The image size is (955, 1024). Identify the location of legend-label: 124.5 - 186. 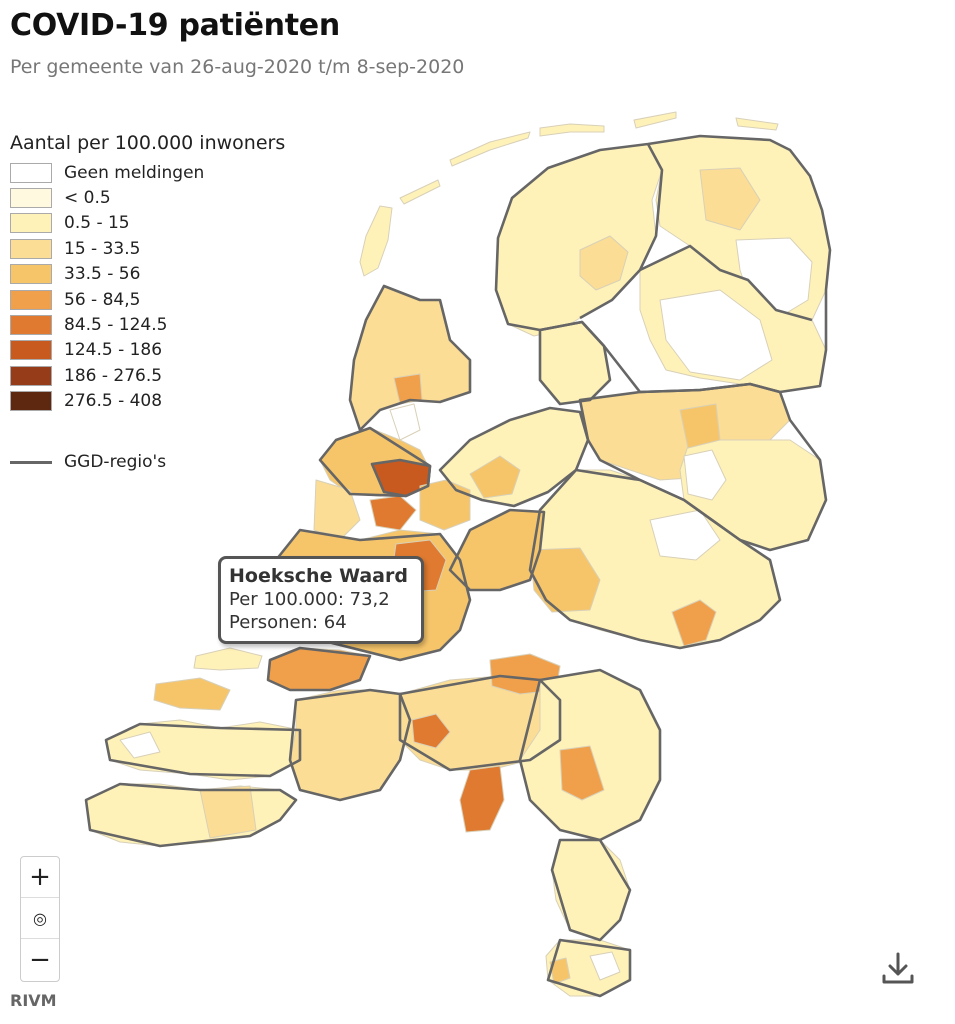
(113, 350).